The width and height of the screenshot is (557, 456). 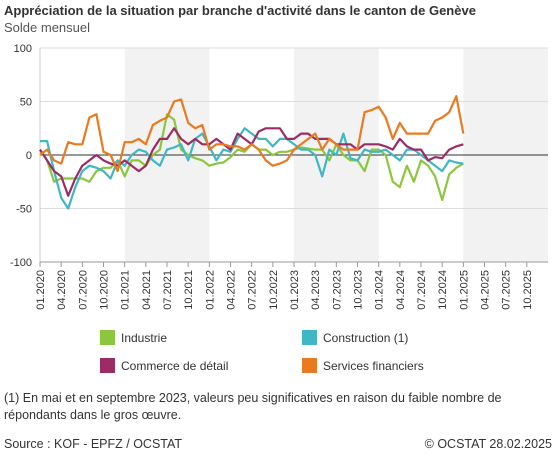 What do you see at coordinates (210, 290) in the screenshot?
I see `x-tick-label: 01.2022` at bounding box center [210, 290].